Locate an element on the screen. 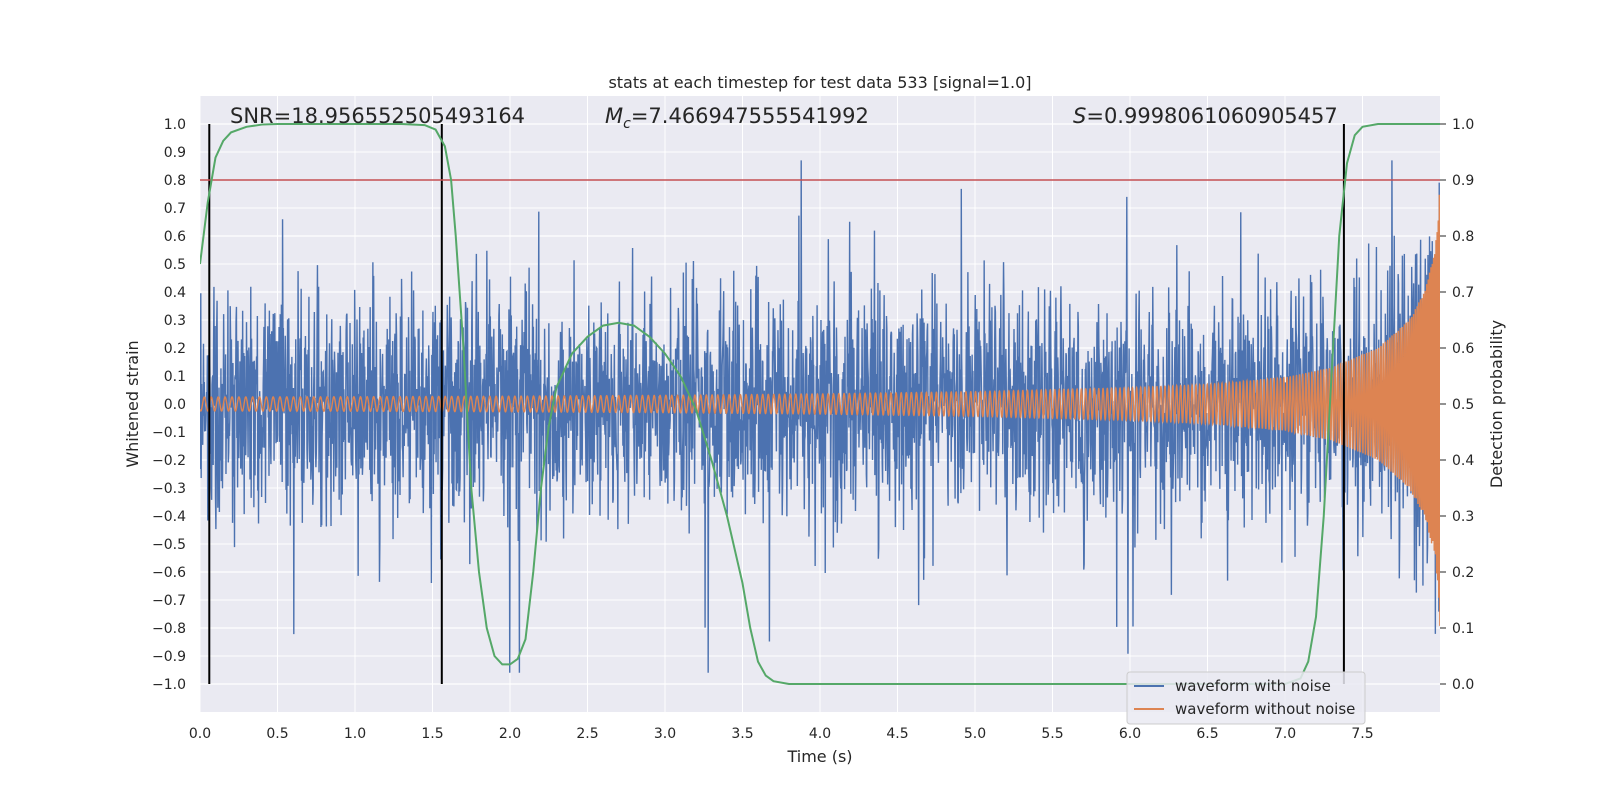 Image resolution: width=1600 pixels, height=800 pixels. x-tick-label: 3.5 is located at coordinates (742, 734).